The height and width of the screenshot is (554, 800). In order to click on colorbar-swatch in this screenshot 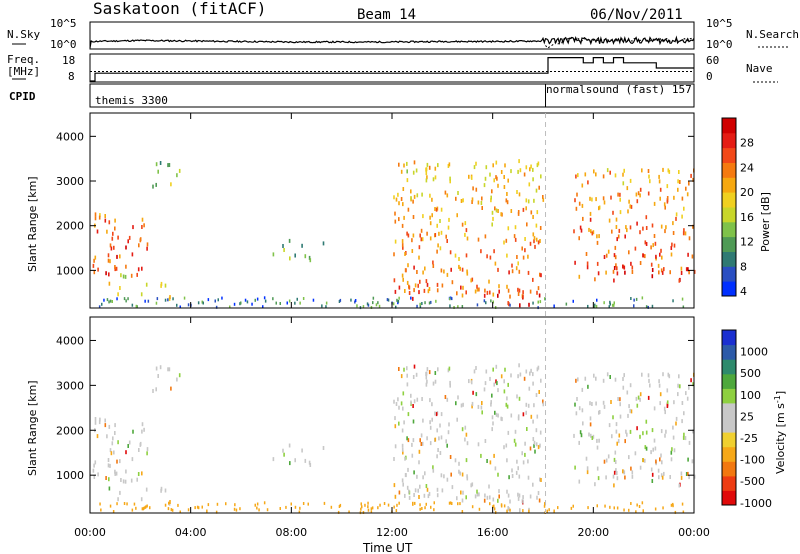, I will do `click(729, 469)`.